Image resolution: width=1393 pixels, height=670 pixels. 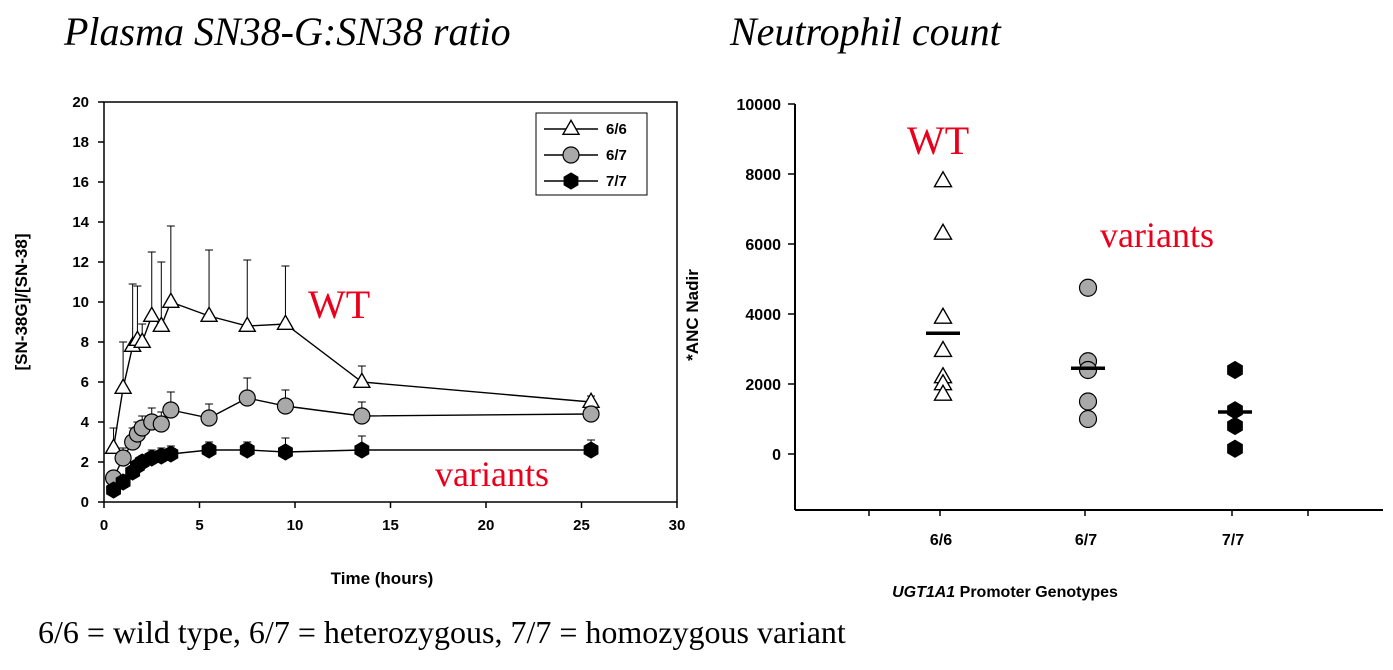 What do you see at coordinates (80, 222) in the screenshot?
I see `left-y-tick-label: 14` at bounding box center [80, 222].